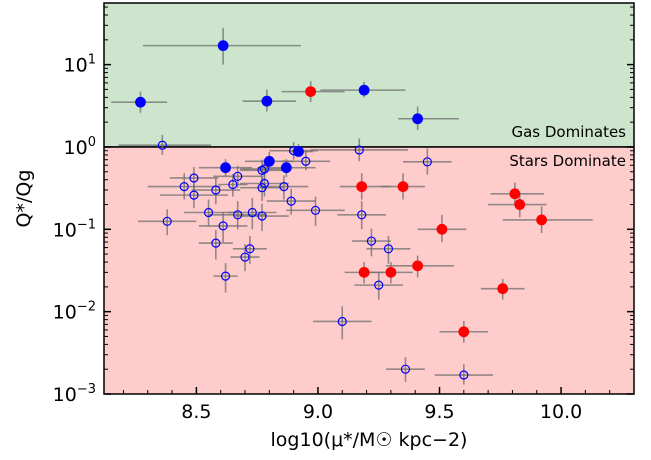 This screenshot has width=651, height=460. What do you see at coordinates (80, 65) in the screenshot?
I see `y-tick-label: 10¹` at bounding box center [80, 65].